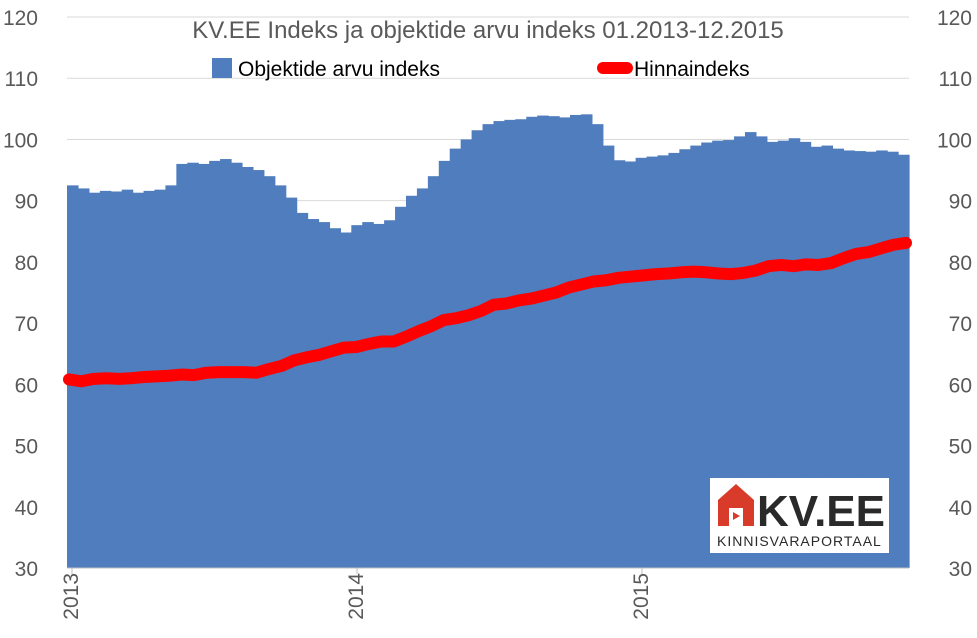  What do you see at coordinates (736, 505) in the screenshot?
I see `house-icon` at bounding box center [736, 505].